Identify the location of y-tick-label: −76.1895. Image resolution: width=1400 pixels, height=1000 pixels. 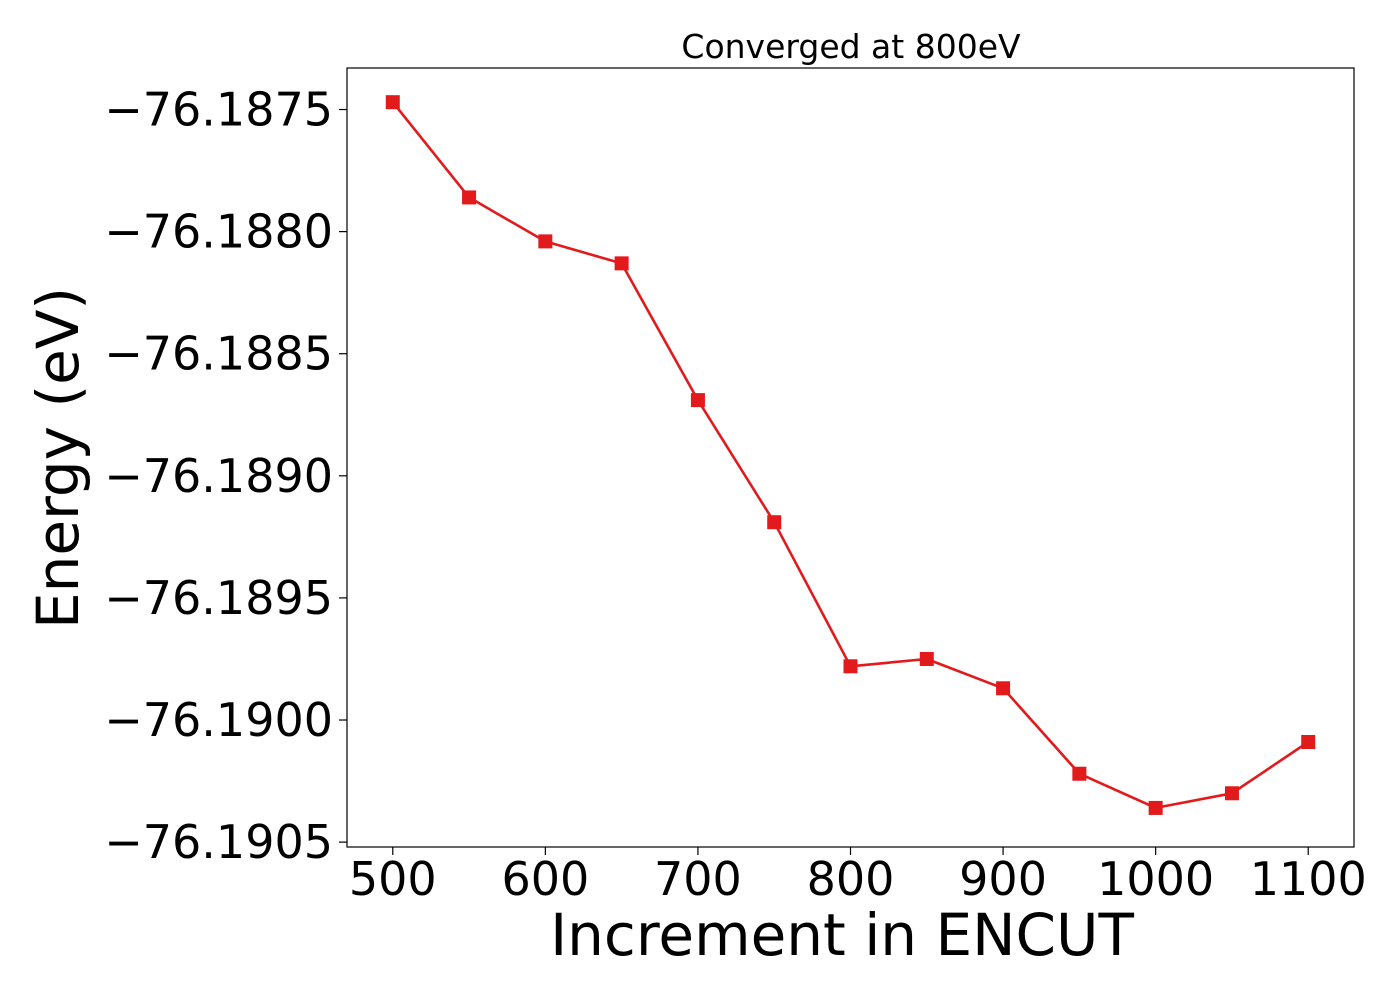
(218, 598).